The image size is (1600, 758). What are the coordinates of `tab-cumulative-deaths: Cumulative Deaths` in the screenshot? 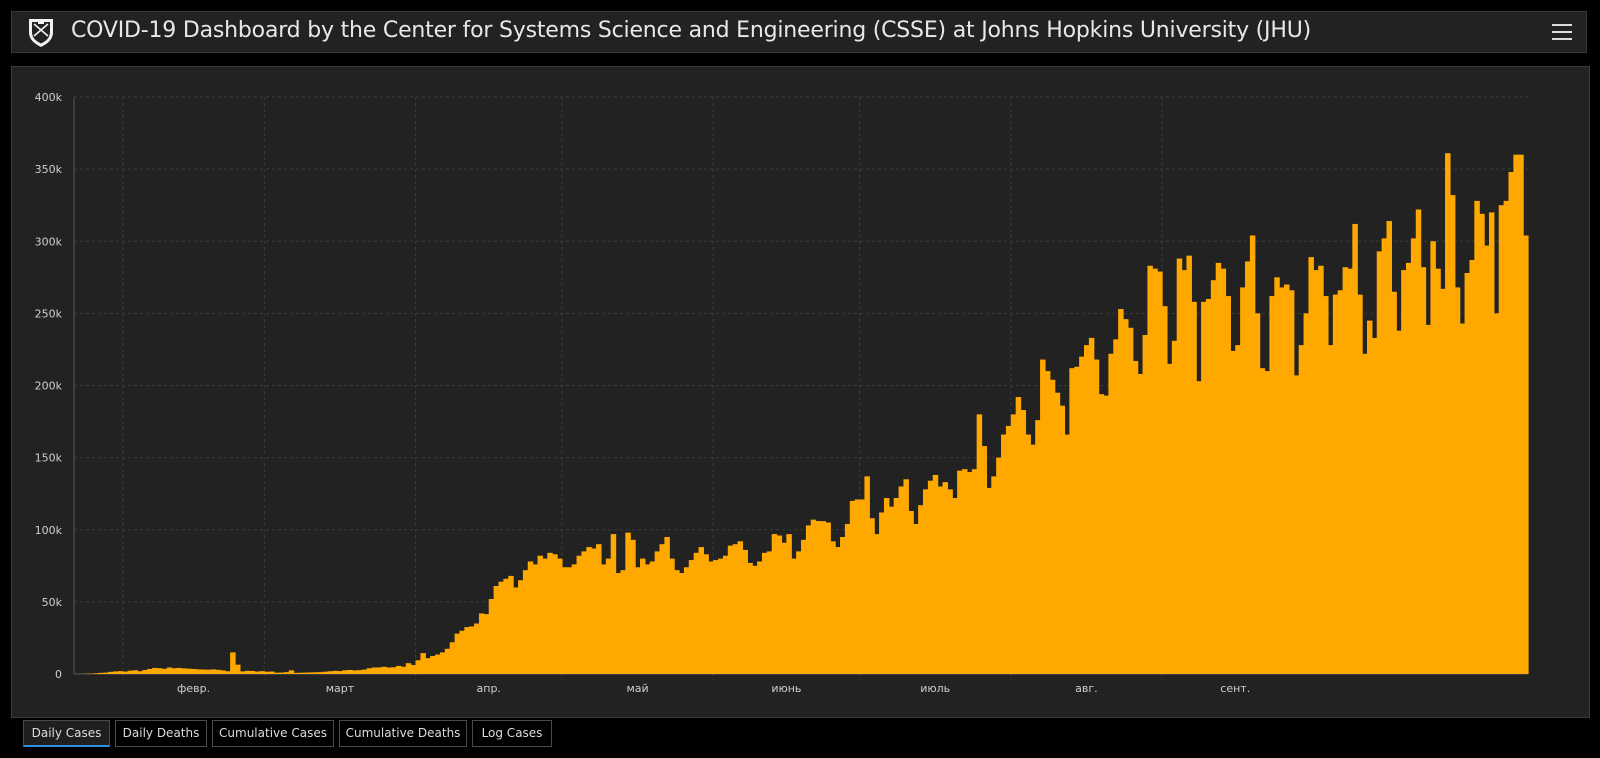 It's located at (403, 733).